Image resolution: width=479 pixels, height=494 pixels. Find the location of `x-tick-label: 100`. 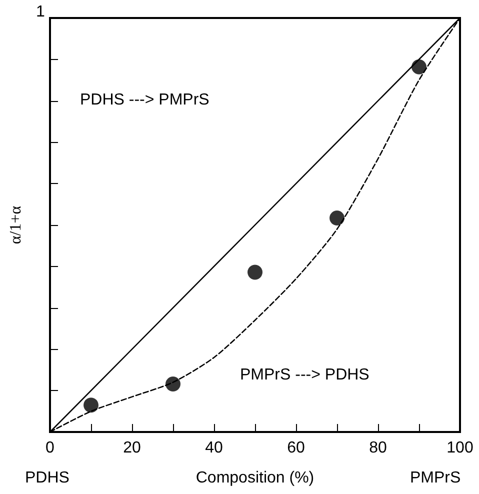

x-tick-label: 100 is located at coordinates (460, 448).